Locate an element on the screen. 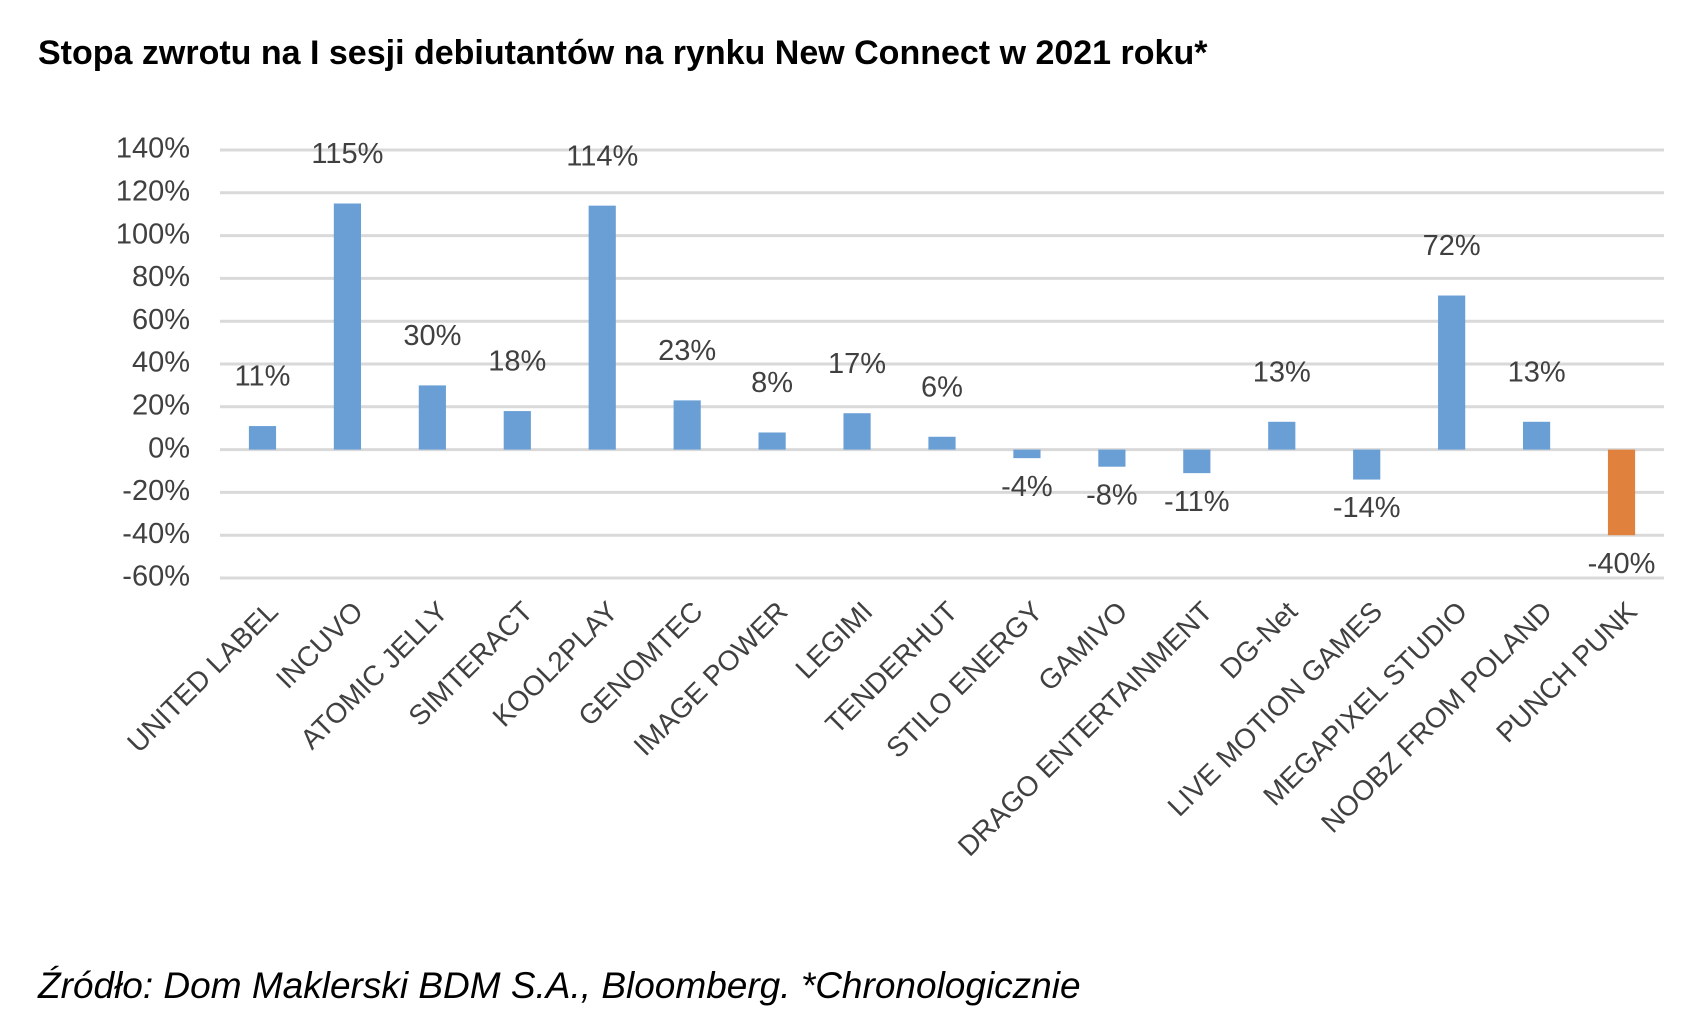 This screenshot has height=1016, width=1702. data-label: 114% is located at coordinates (602, 156).